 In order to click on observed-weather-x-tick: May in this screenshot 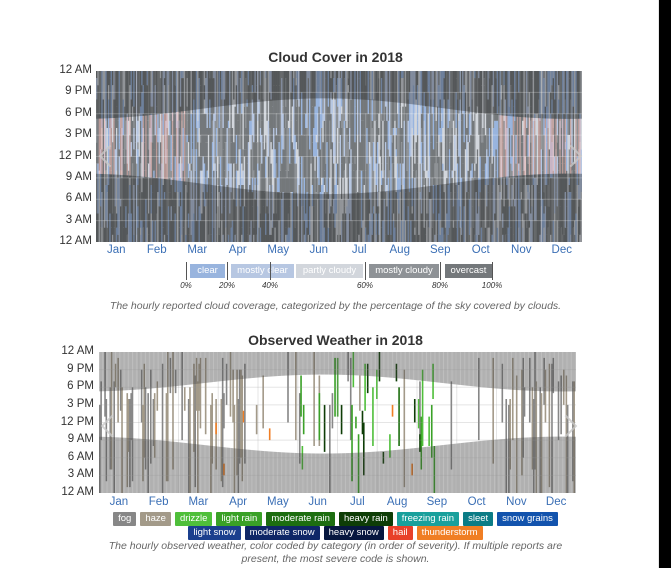, I will do `click(278, 502)`.